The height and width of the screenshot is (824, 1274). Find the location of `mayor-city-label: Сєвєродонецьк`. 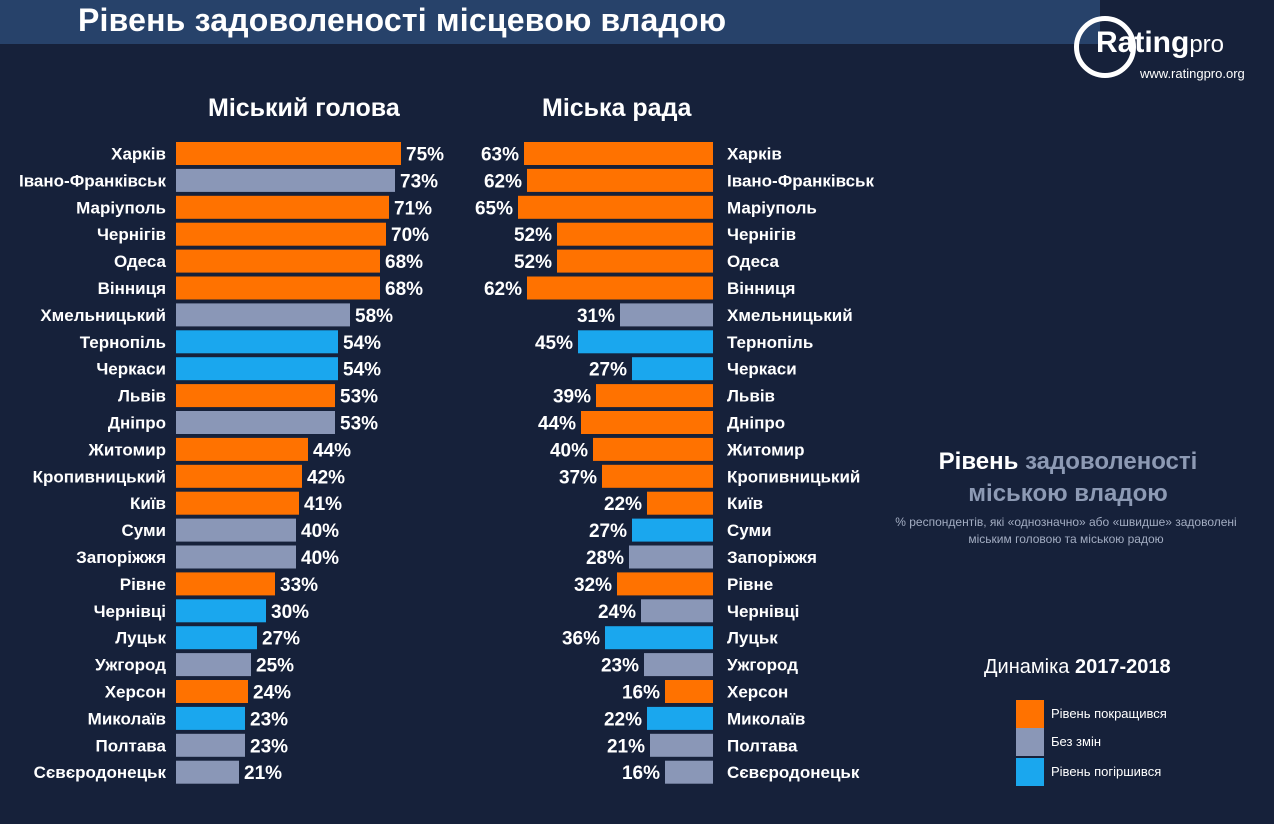

mayor-city-label: Сєвєродонецьк is located at coordinates (100, 772).